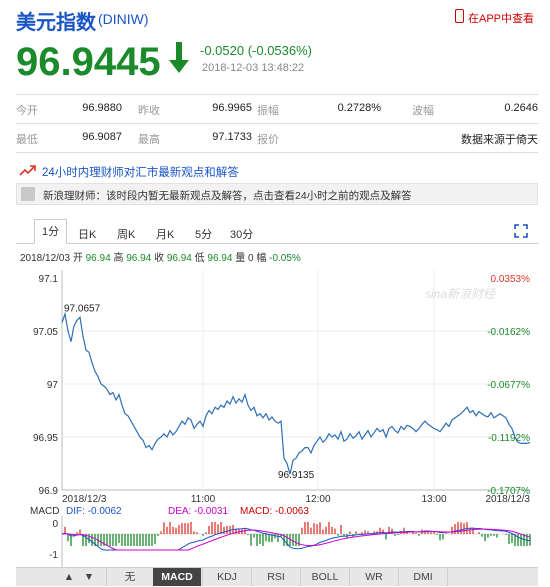  Describe the element at coordinates (521, 108) in the screenshot. I see `stat-value: 0.2646` at that location.